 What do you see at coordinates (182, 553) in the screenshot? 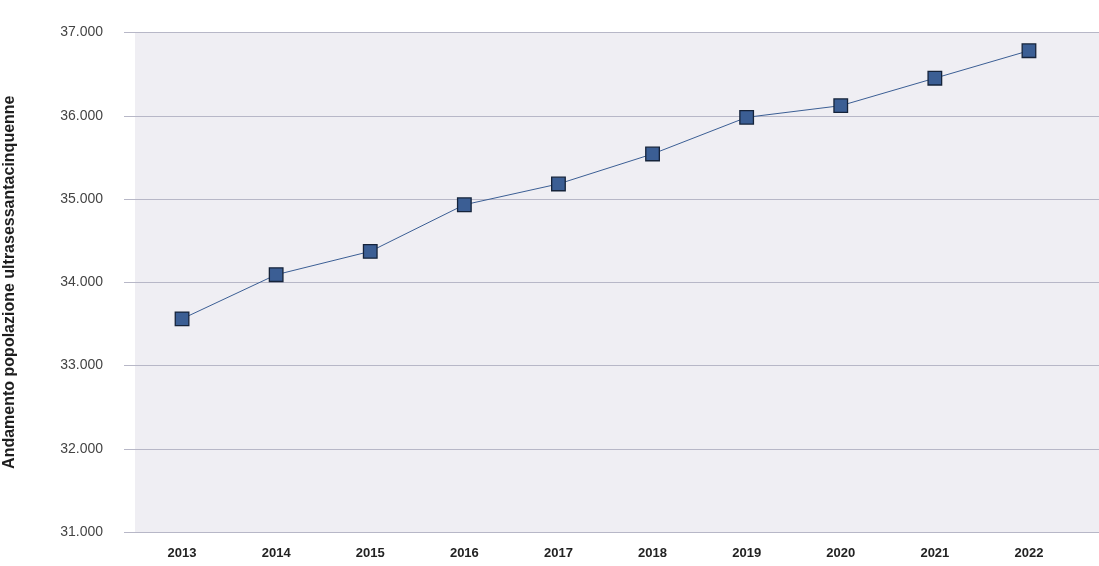
I see `x-tick-label: 2013` at bounding box center [182, 553].